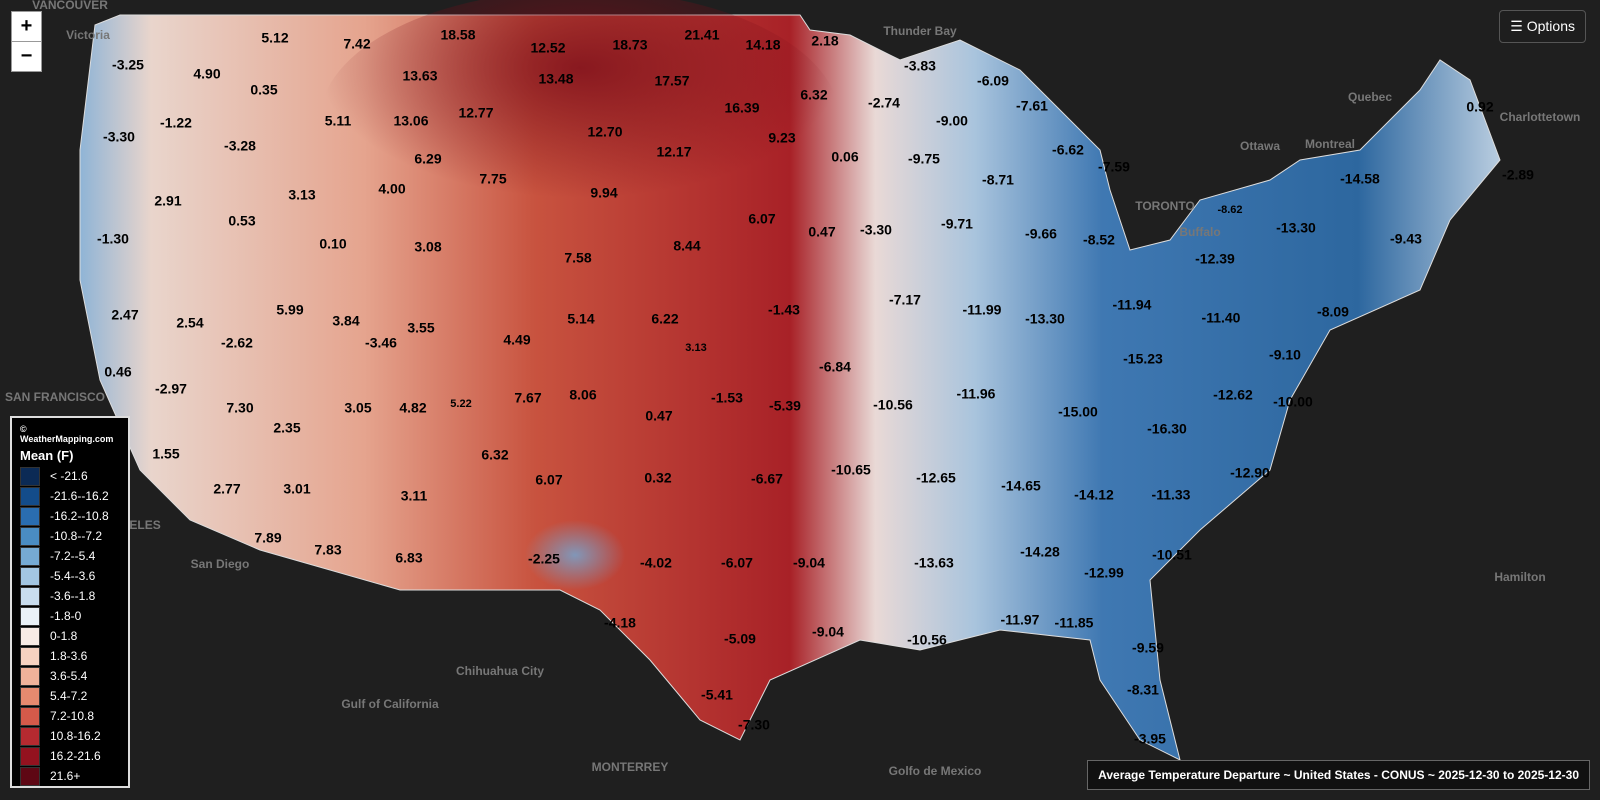 The height and width of the screenshot is (800, 1600). Describe the element at coordinates (884, 103) in the screenshot. I see `station-value: -2.74` at that location.